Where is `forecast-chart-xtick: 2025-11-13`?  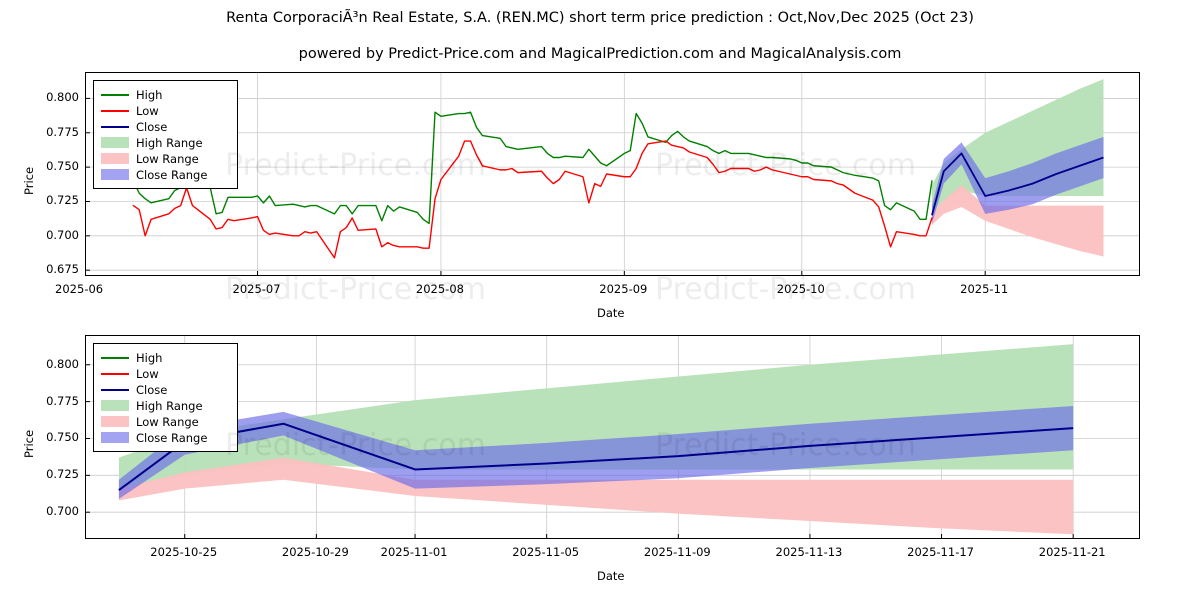 forecast-chart-xtick: 2025-11-13 is located at coordinates (809, 552).